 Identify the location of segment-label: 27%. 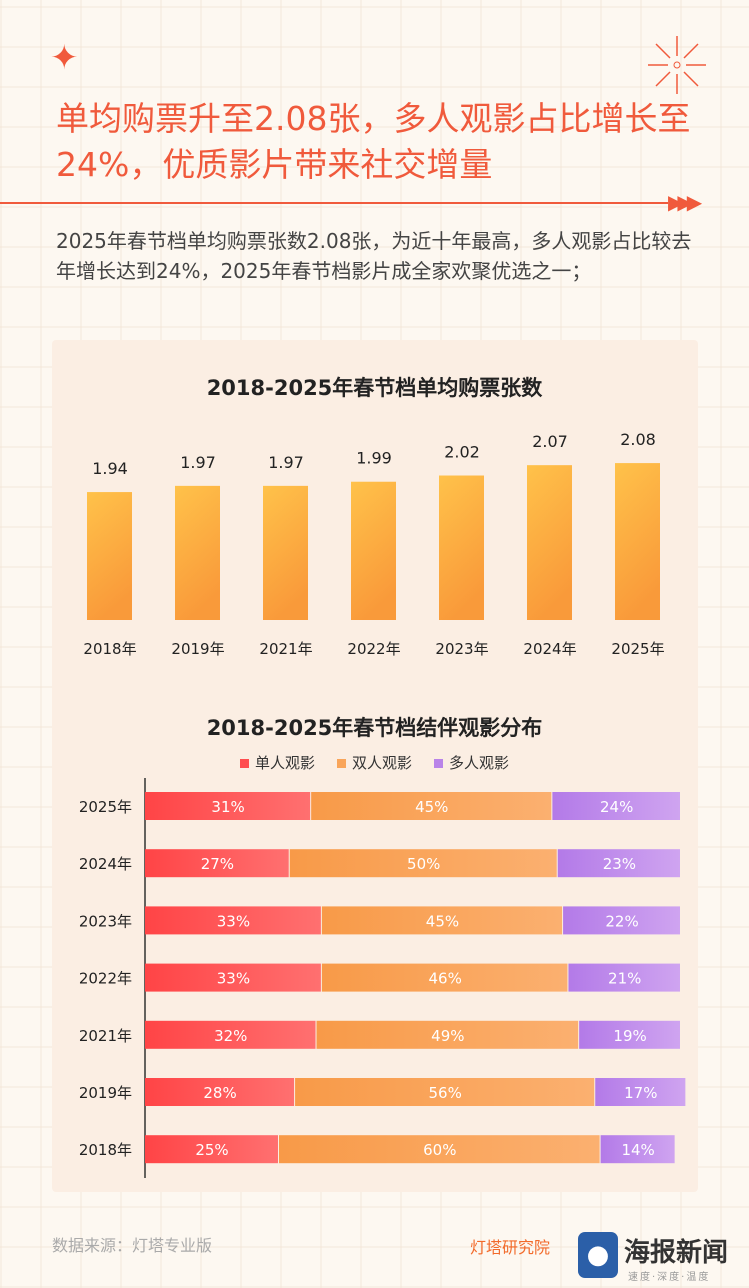
(217, 864).